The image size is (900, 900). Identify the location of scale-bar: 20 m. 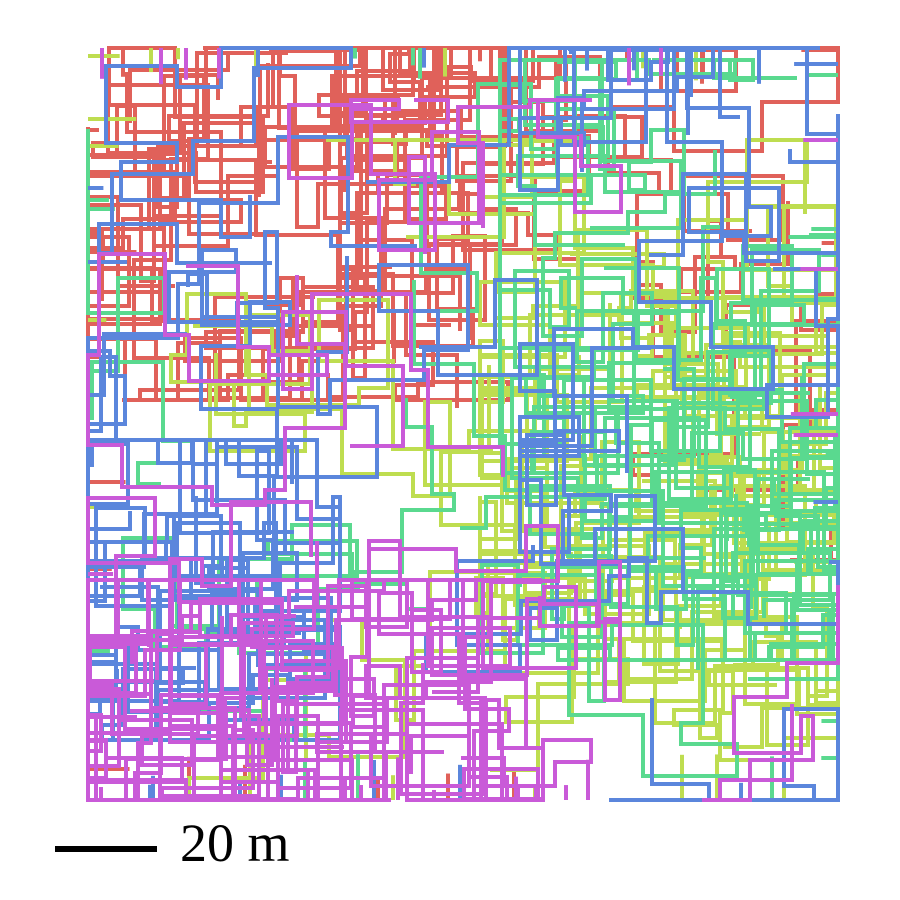
(172, 843).